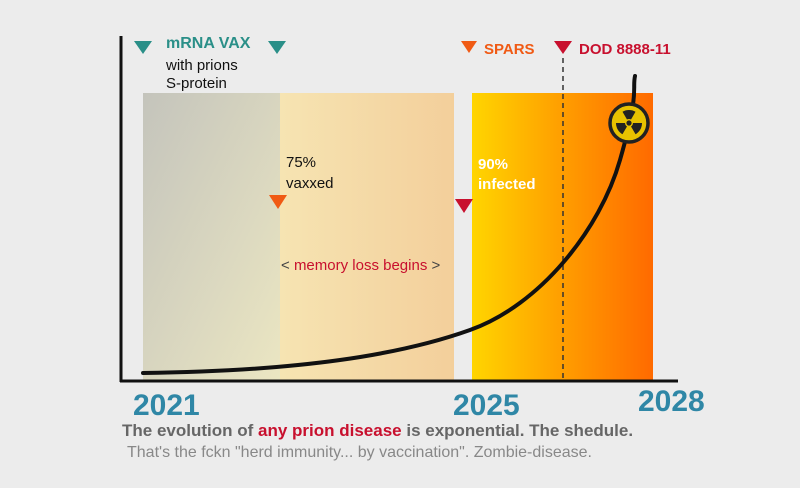  Describe the element at coordinates (143, 47) in the screenshot. I see `teal-triangle-left-icon` at that location.